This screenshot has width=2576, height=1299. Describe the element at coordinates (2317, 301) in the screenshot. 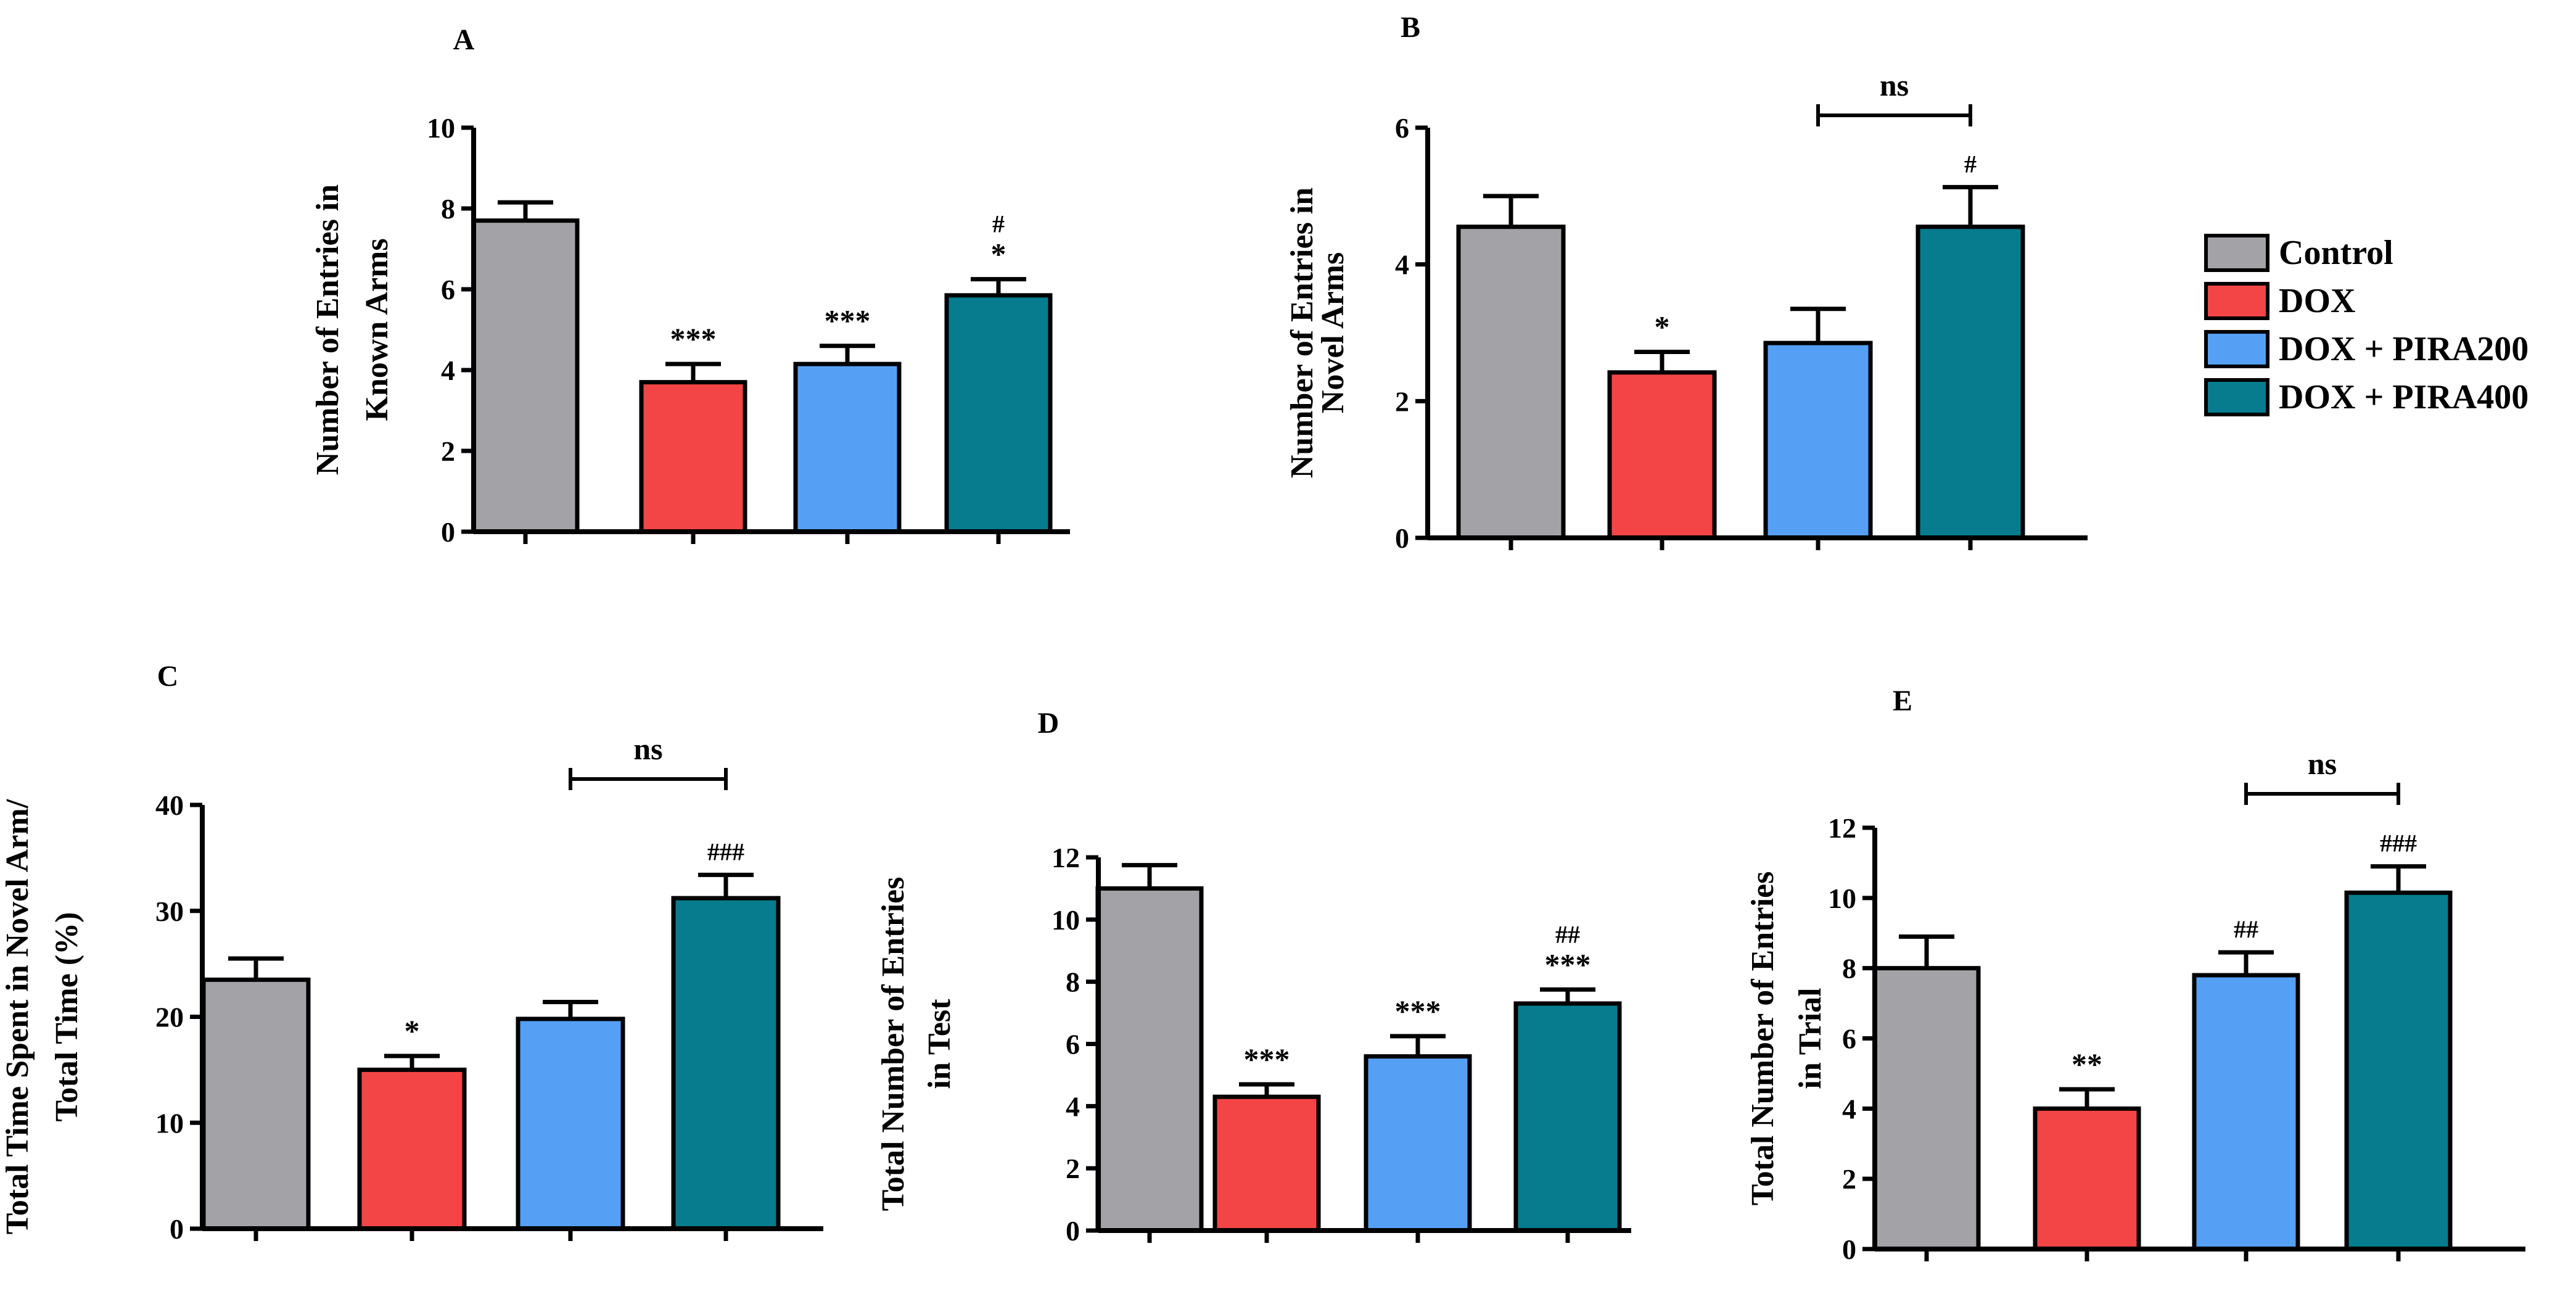

I see `legend-label: DOX` at that location.